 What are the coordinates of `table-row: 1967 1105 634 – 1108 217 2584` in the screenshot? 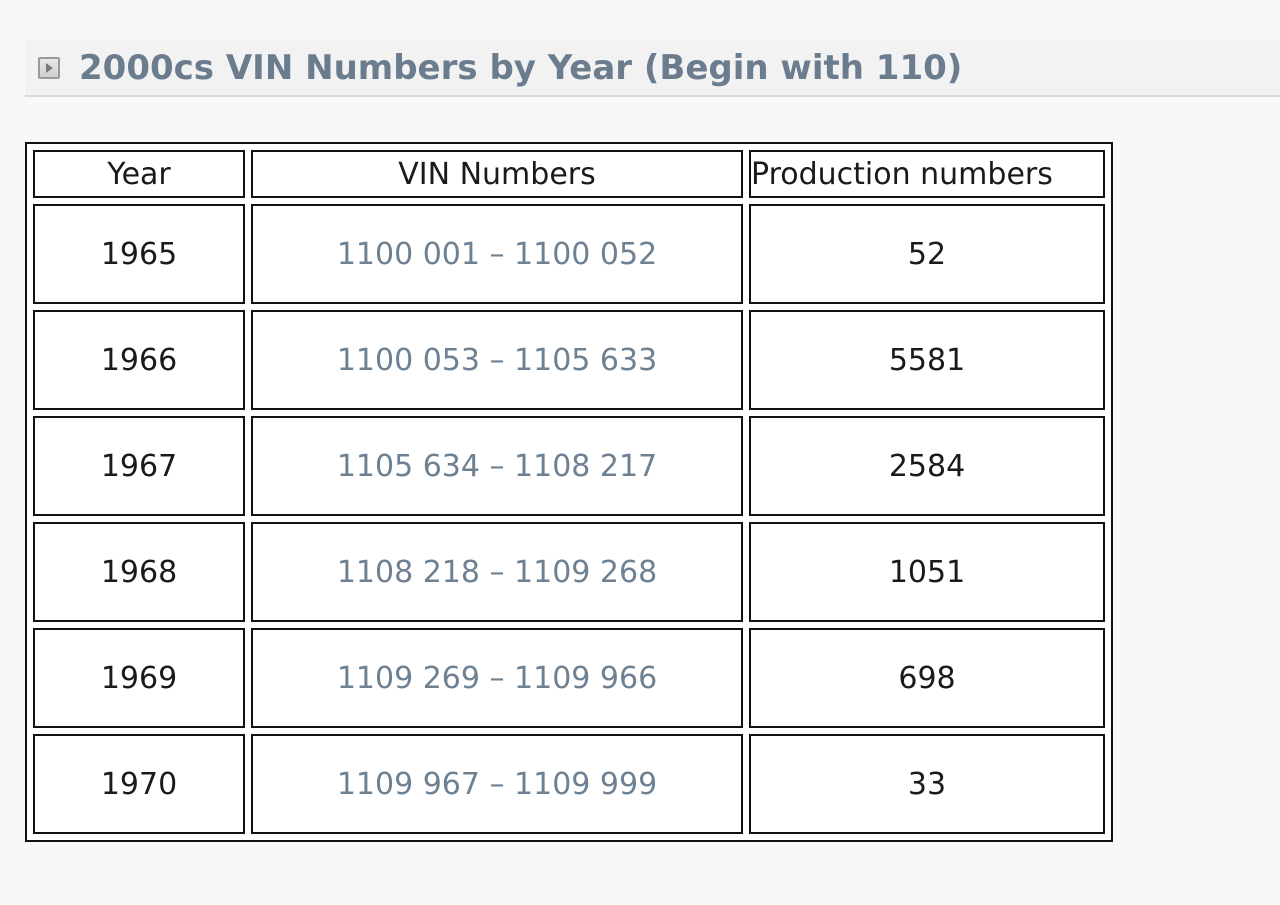 It's located at (569, 466).